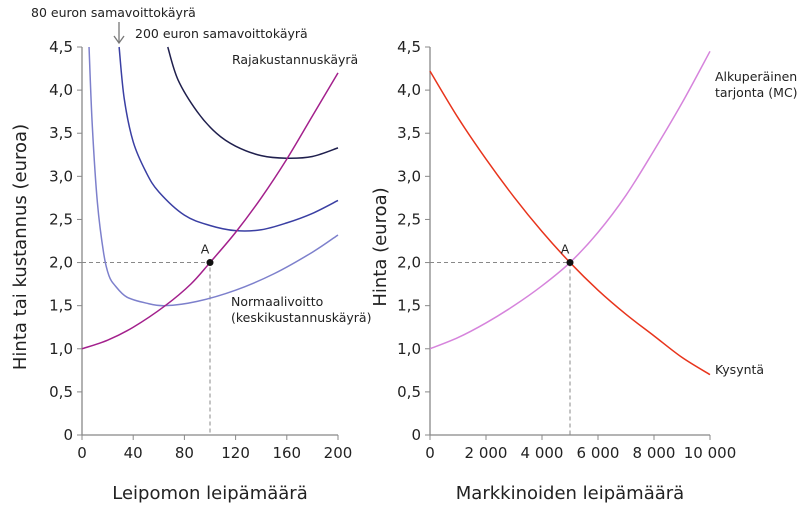  What do you see at coordinates (338, 453) in the screenshot?
I see `x-tick-label: 200` at bounding box center [338, 453].